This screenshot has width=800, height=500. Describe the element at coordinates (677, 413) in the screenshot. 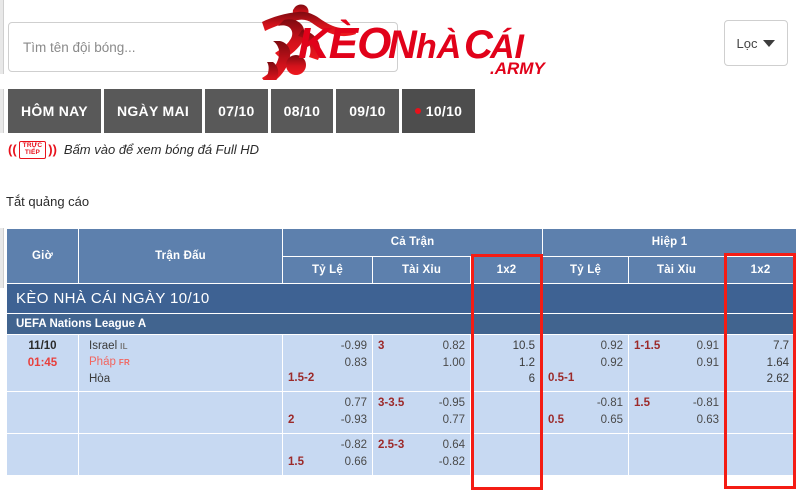

I see `cell-half-overunder: 1.5 -0.81 0.63` at that location.